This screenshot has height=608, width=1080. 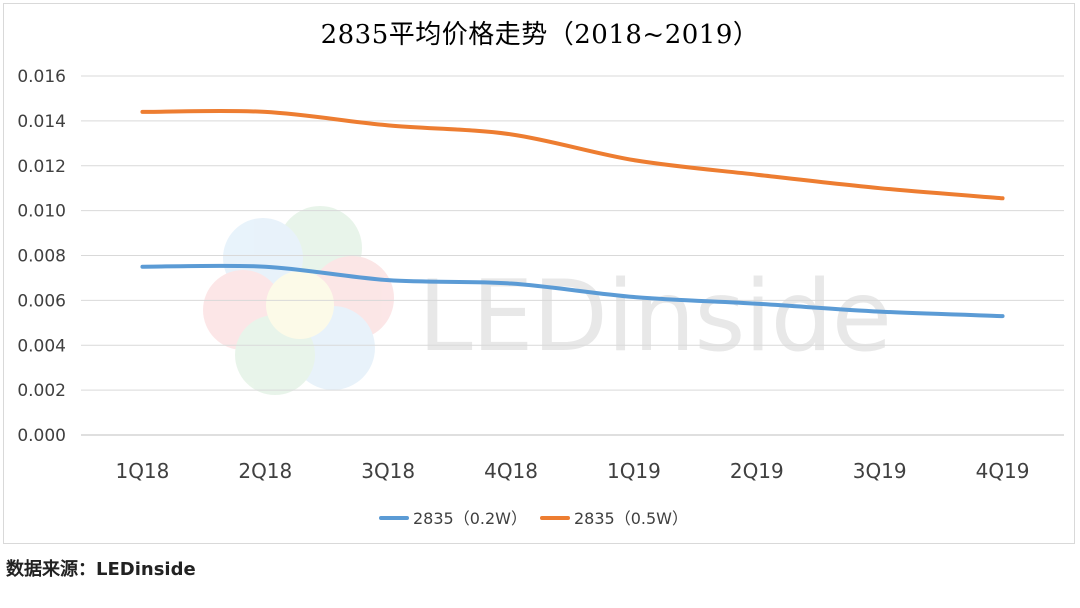 I want to click on y-tick-label: 0.002, so click(x=41, y=391).